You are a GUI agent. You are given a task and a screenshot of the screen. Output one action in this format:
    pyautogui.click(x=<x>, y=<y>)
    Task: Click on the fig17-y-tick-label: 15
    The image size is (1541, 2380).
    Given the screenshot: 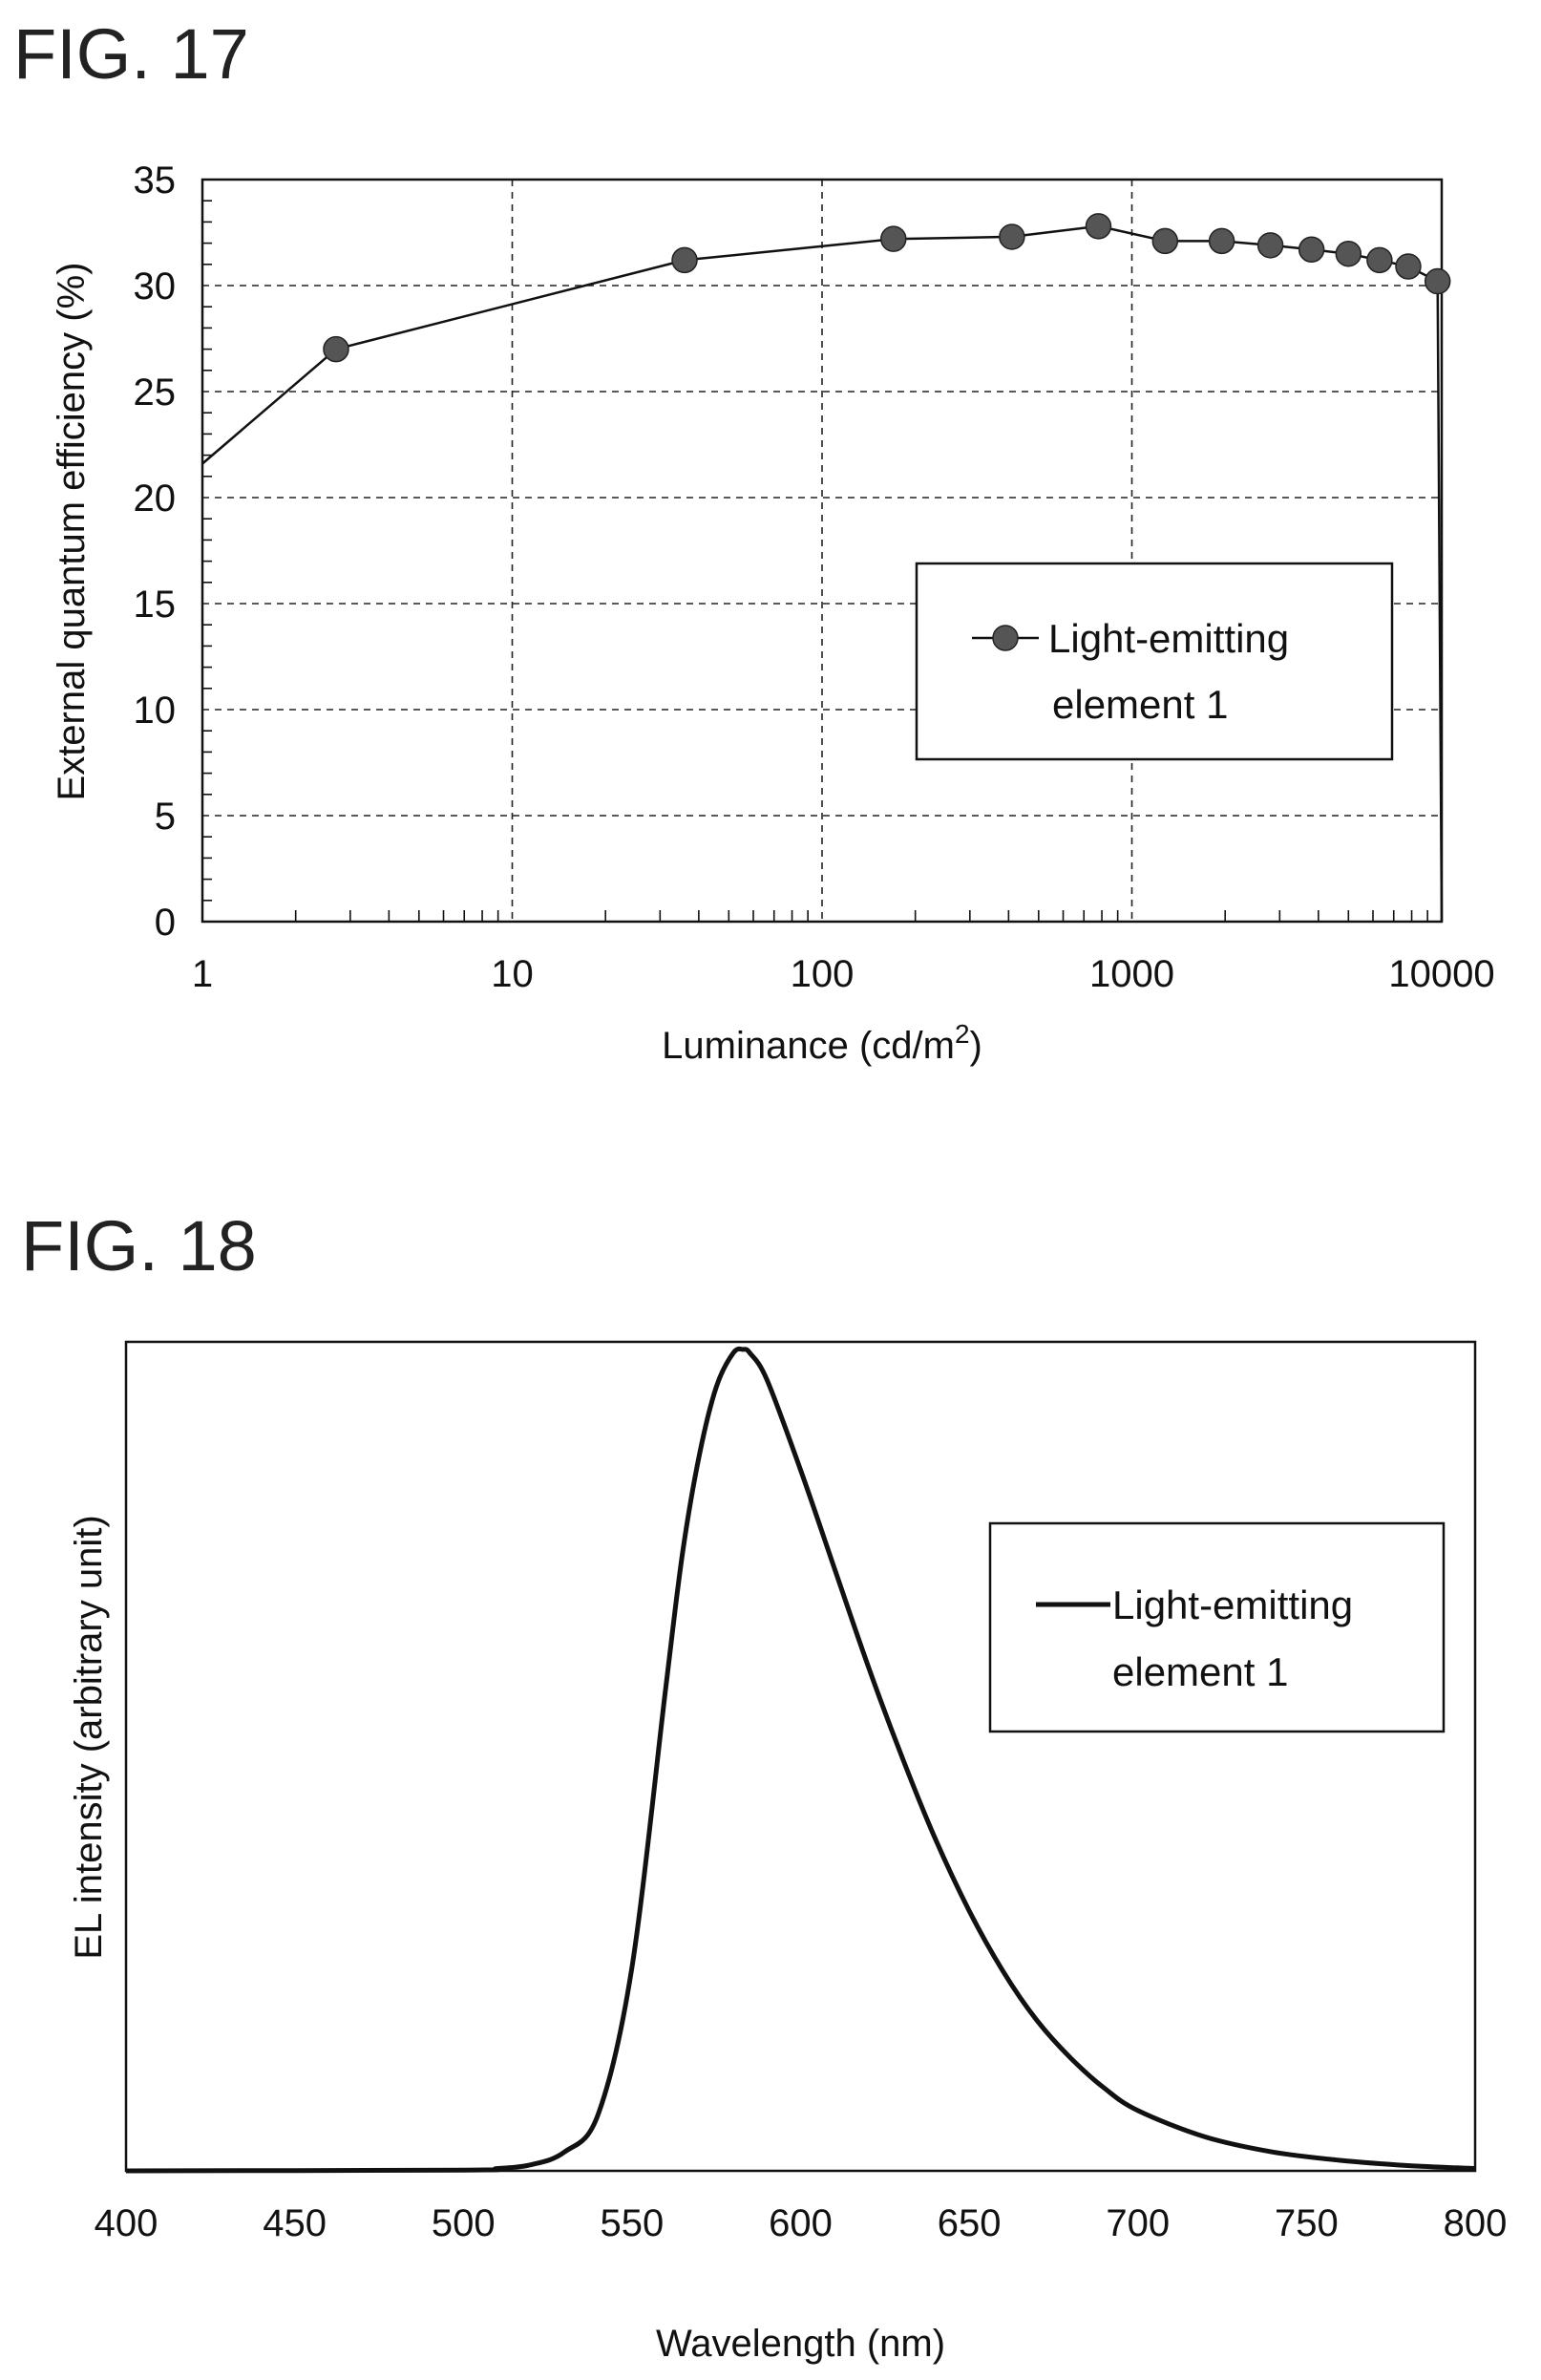 What is the action you would take?
    pyautogui.click(x=155, y=605)
    